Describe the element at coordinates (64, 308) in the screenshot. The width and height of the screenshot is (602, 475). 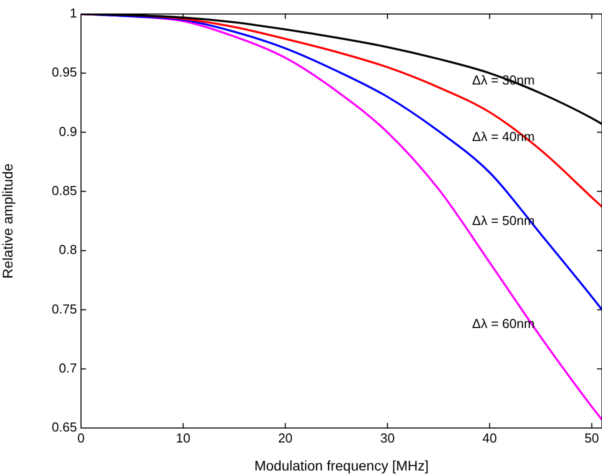
I see `y-tick-label: 0.75` at that location.